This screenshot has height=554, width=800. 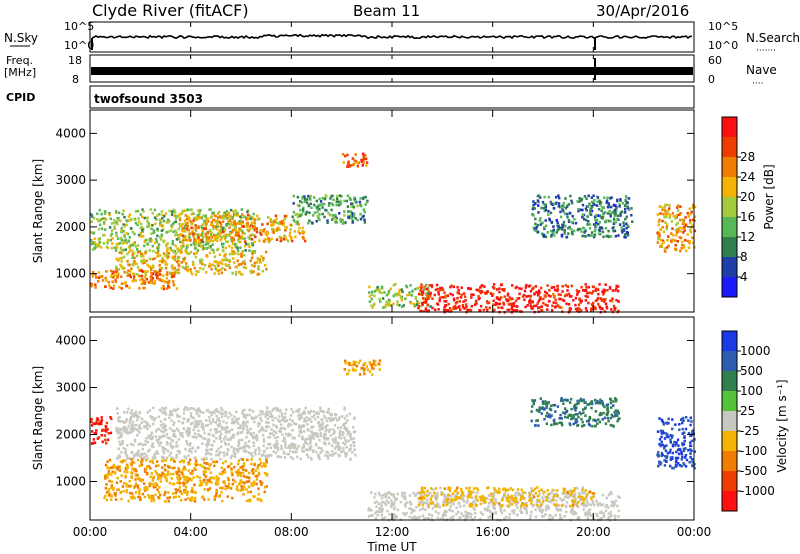 What do you see at coordinates (79, 26) in the screenshot?
I see `noise-tick-top: 10^5` at bounding box center [79, 26].